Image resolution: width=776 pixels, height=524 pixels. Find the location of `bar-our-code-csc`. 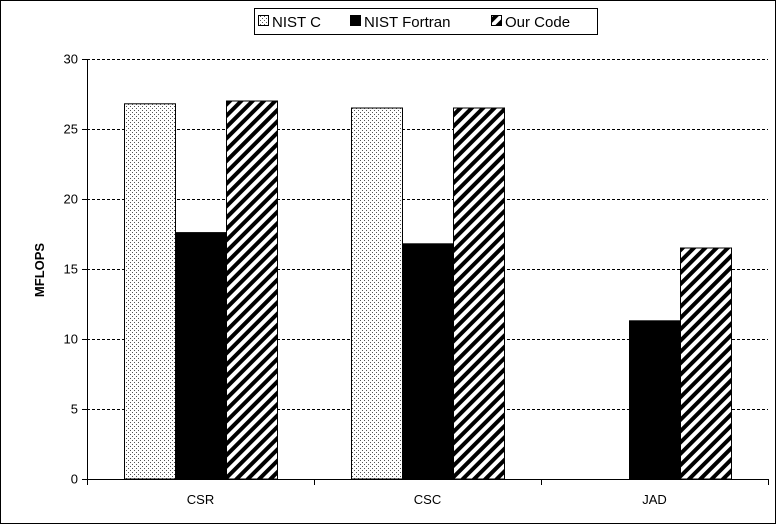

bar-our-code-csc is located at coordinates (479, 293).